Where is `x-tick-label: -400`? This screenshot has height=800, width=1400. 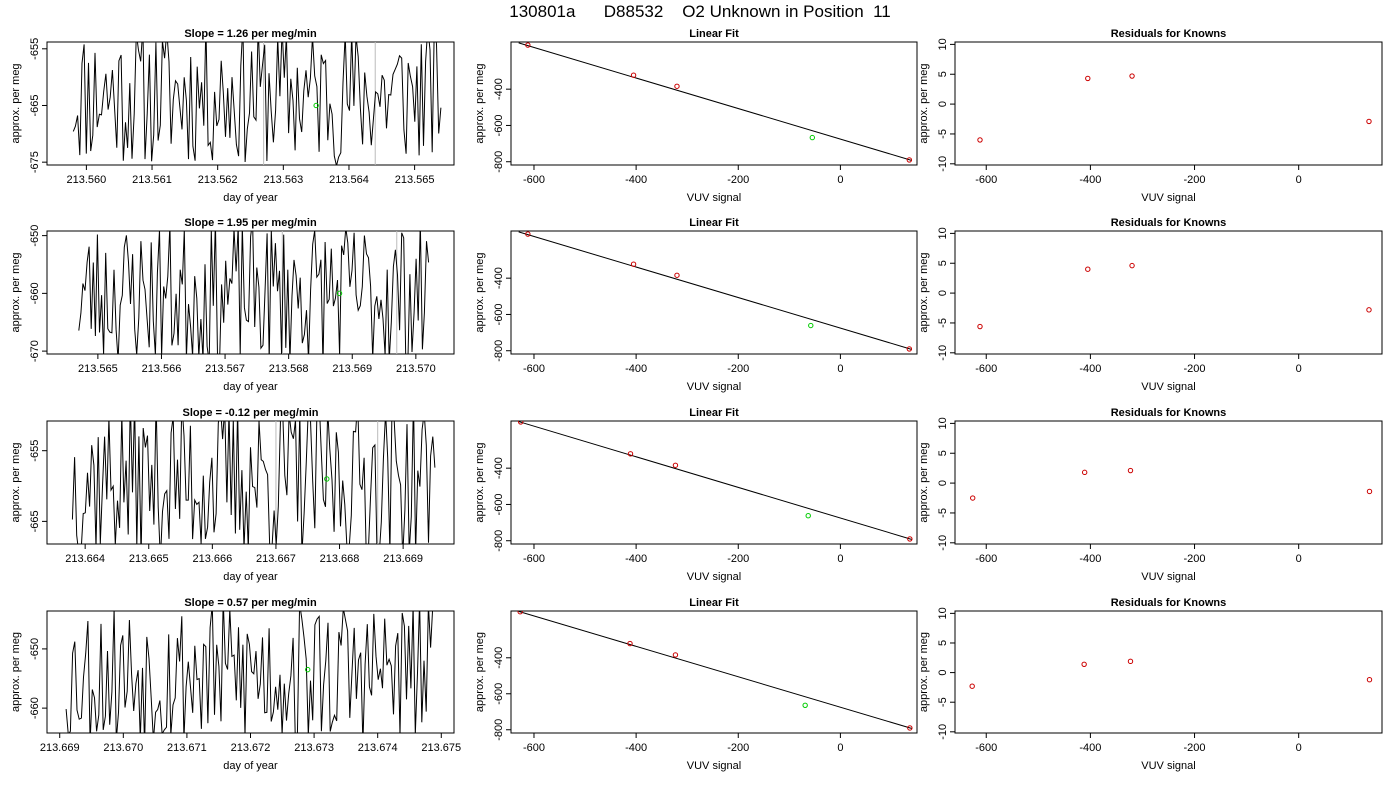
x-tick-label: -400 is located at coordinates (636, 180).